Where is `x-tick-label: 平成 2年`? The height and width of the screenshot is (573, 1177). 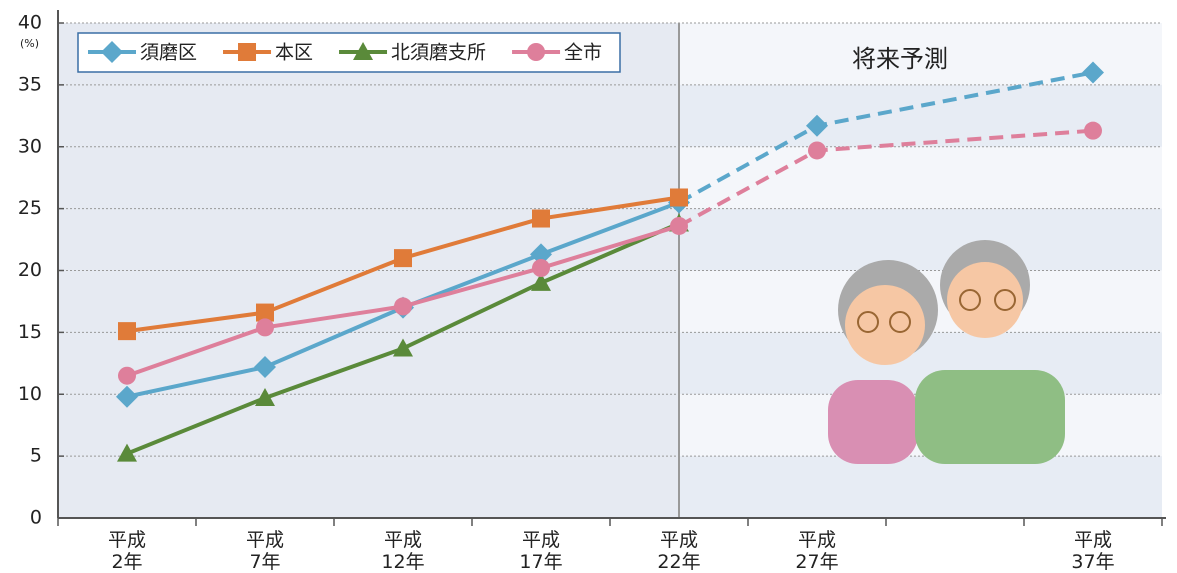
x-tick-label: 平成 2年 is located at coordinates (127, 551).